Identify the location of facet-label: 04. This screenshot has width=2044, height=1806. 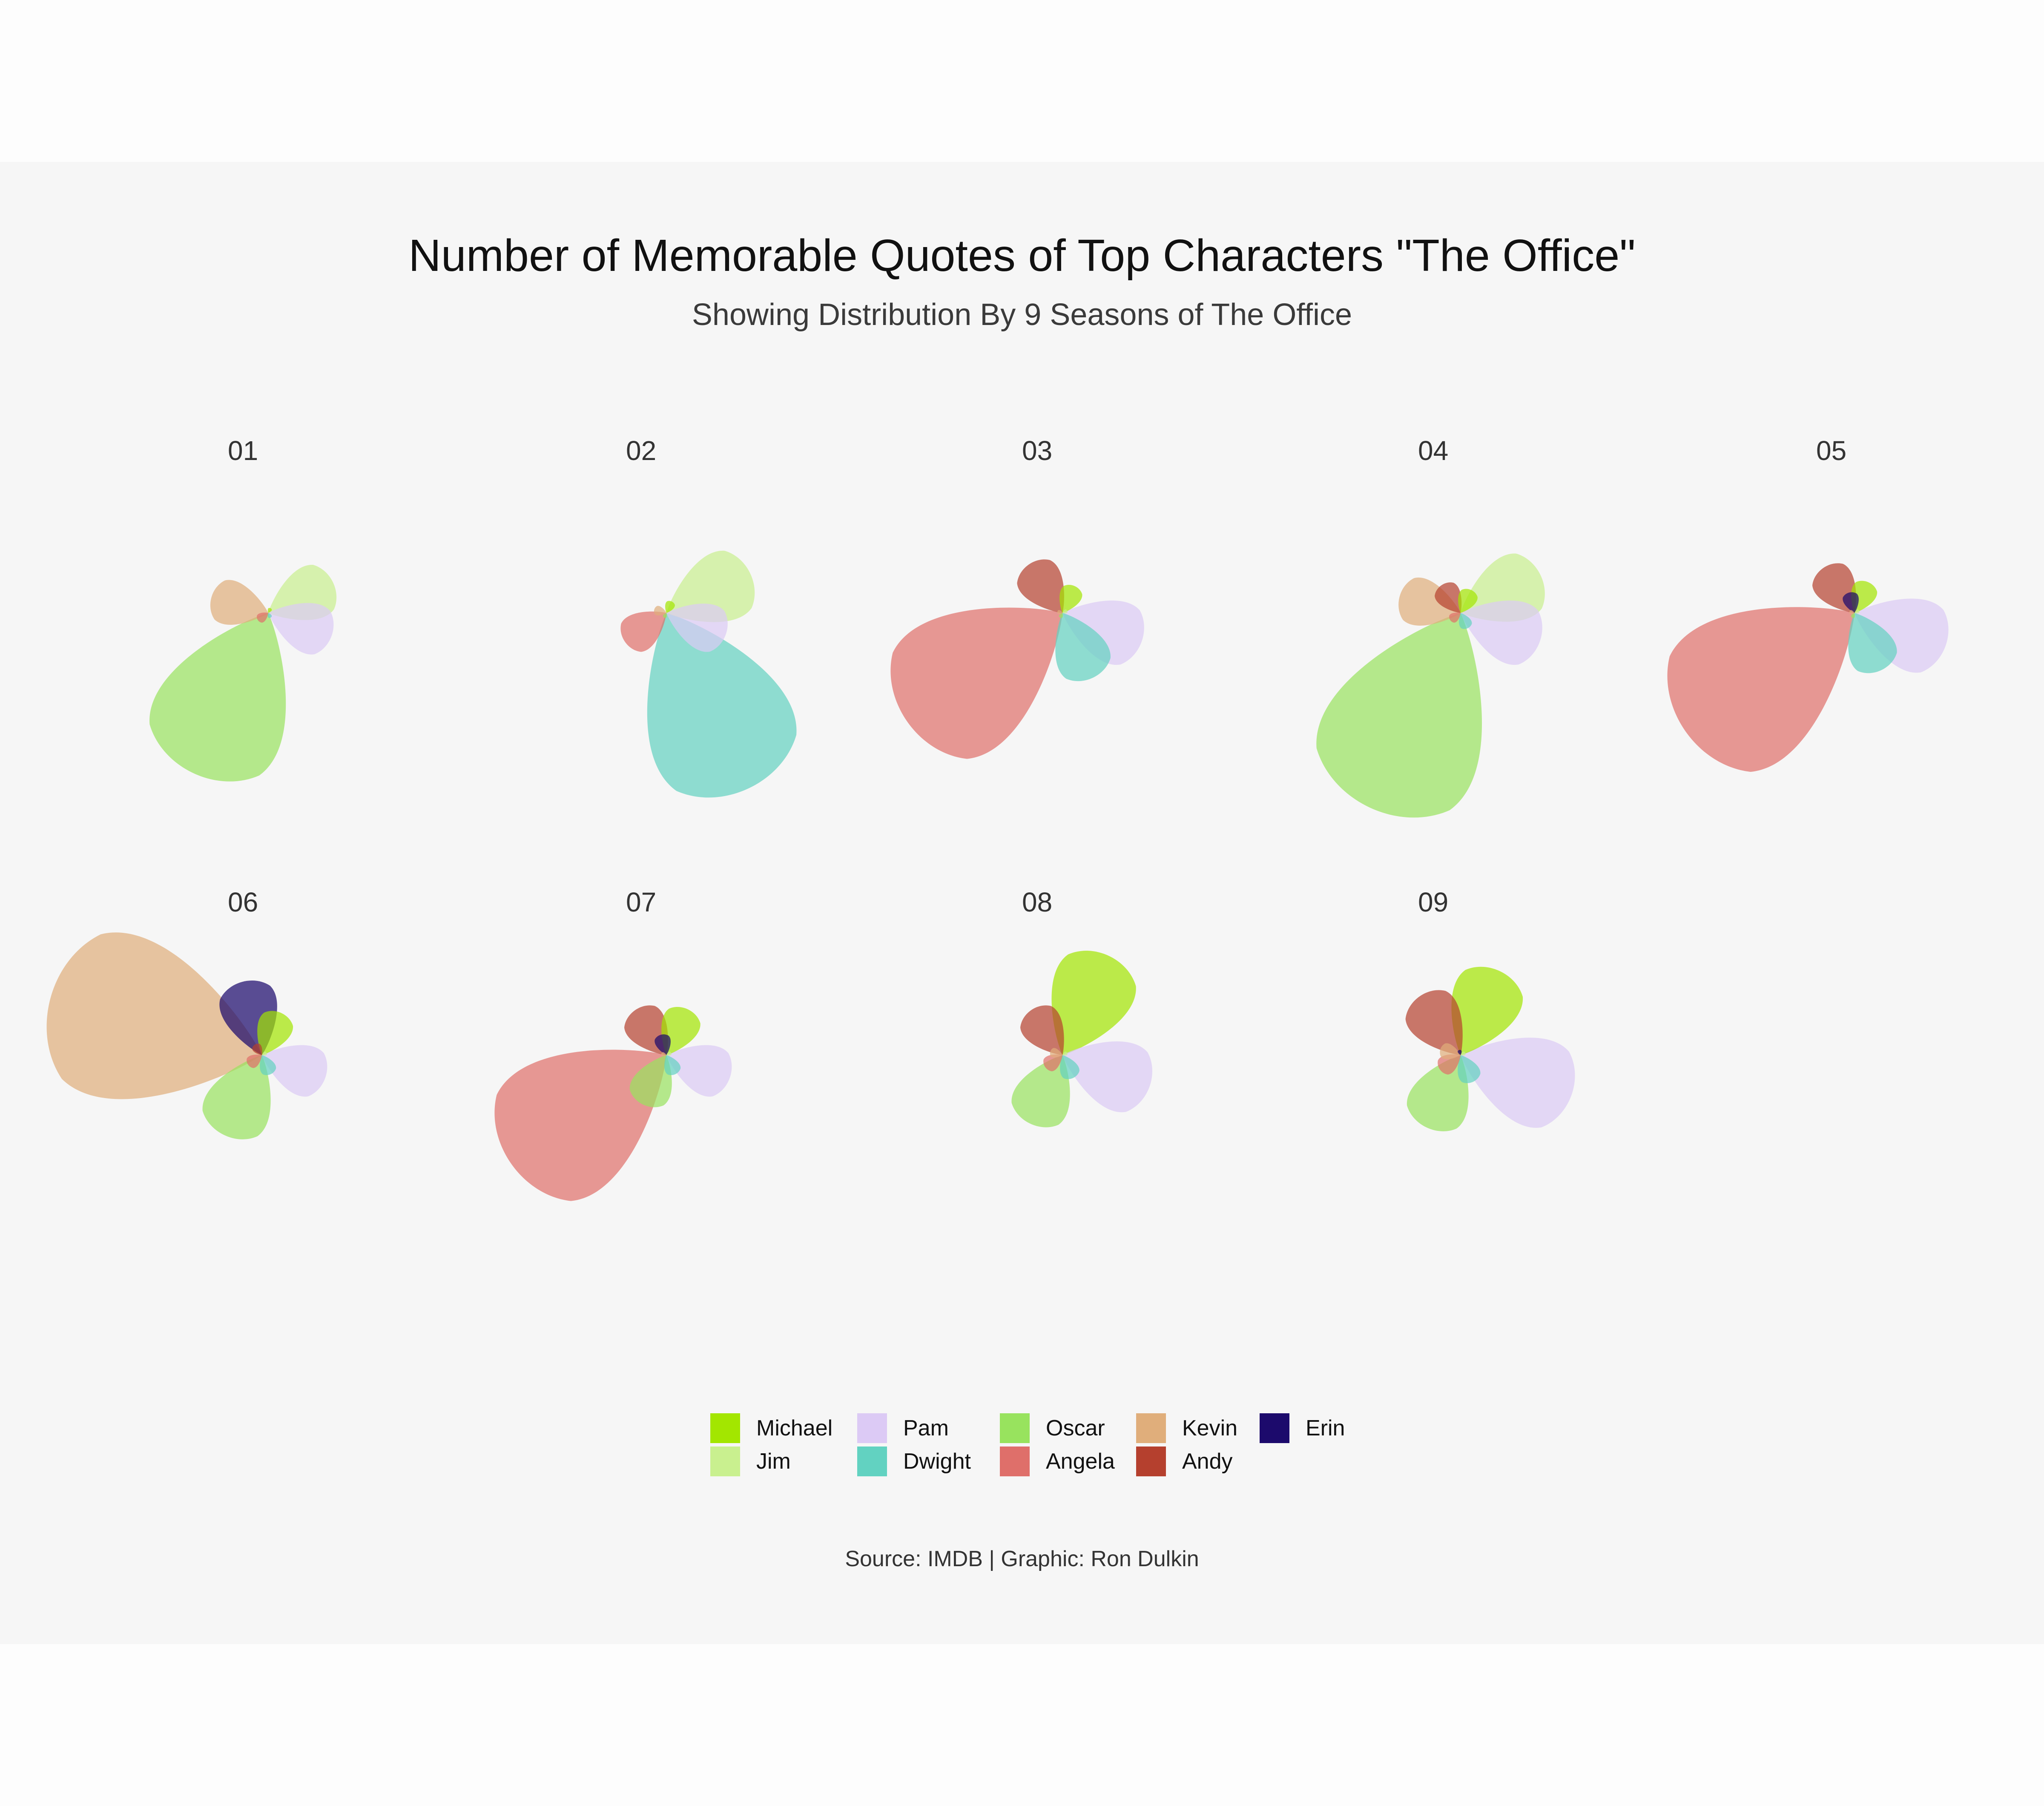
(1433, 450).